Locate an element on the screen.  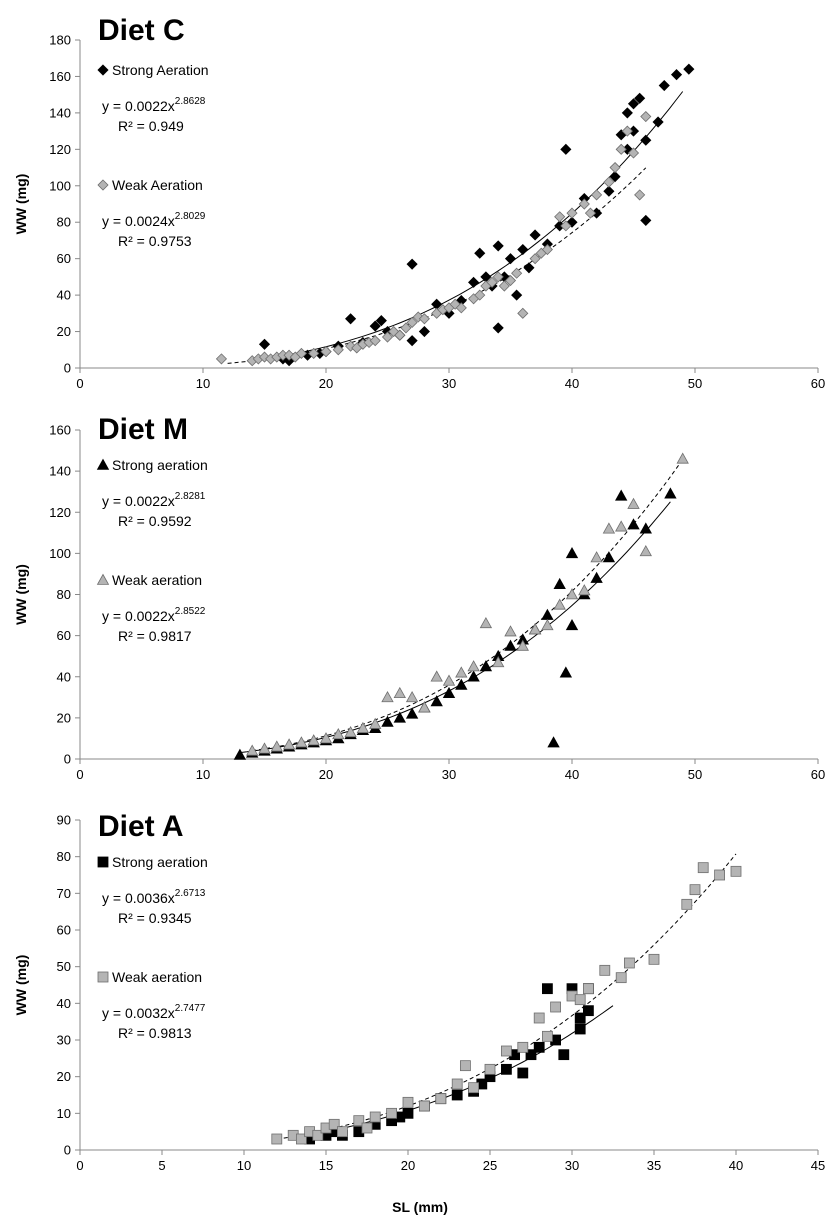
y-tick-label: 120 is located at coordinates (60, 512).